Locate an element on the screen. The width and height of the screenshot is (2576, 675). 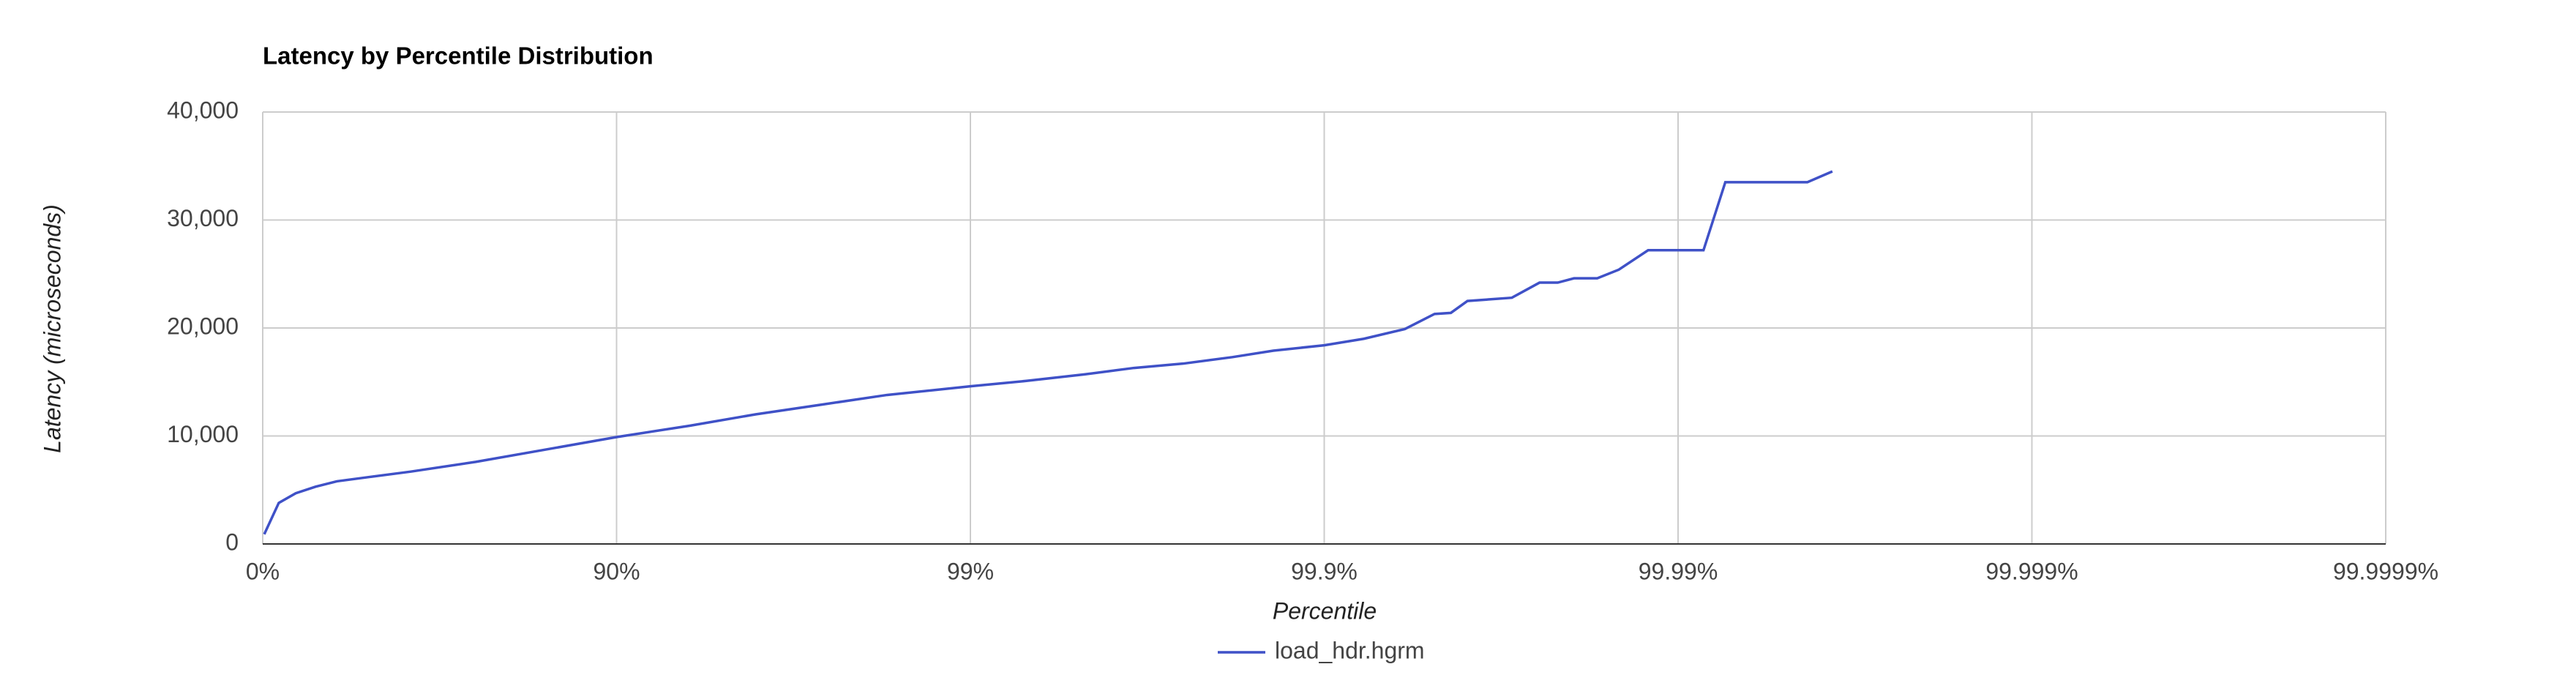
x-tick-label: 99.9999% is located at coordinates (2385, 571).